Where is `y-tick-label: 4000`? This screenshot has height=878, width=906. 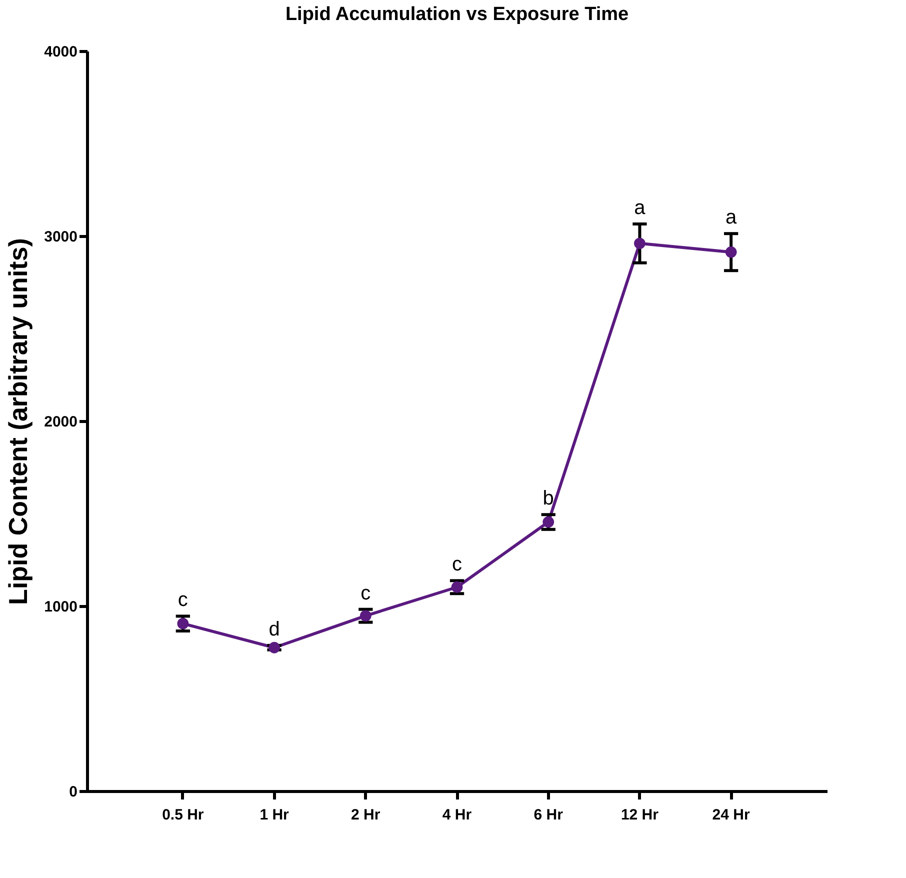 y-tick-label: 4000 is located at coordinates (61, 52).